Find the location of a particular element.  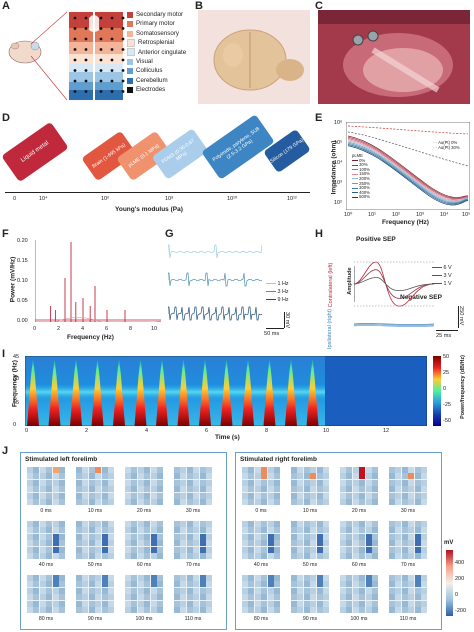

legend-title: pLME is located at coordinates (357, 155).